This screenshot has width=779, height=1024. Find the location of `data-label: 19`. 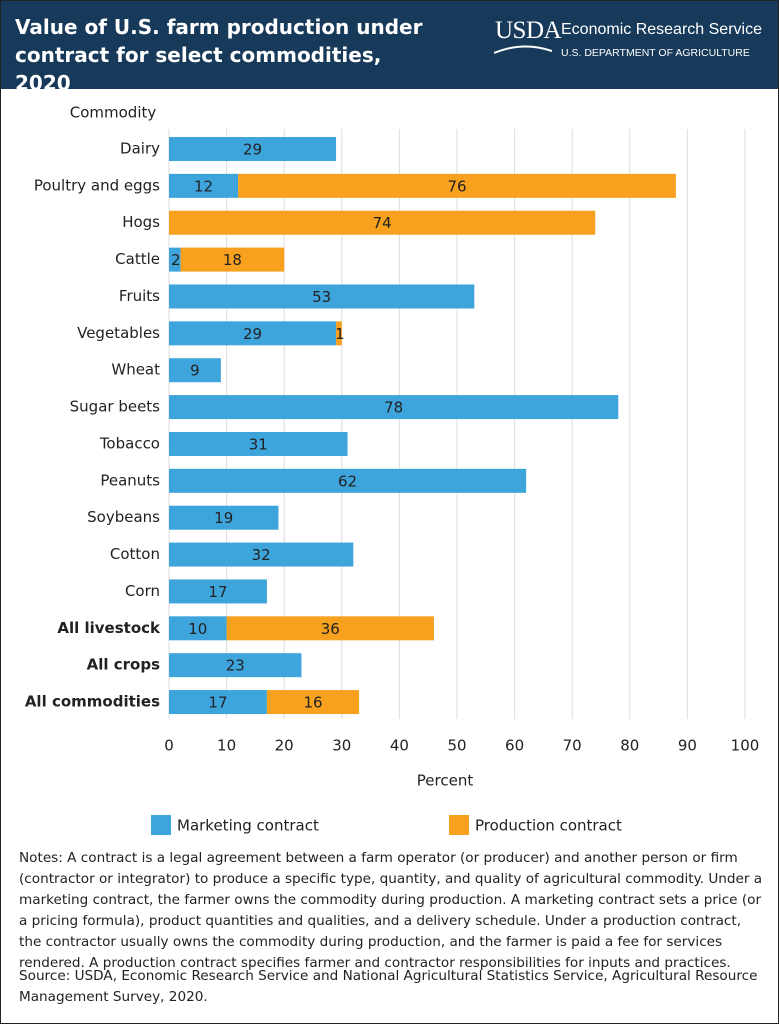

data-label: 19 is located at coordinates (223, 518).